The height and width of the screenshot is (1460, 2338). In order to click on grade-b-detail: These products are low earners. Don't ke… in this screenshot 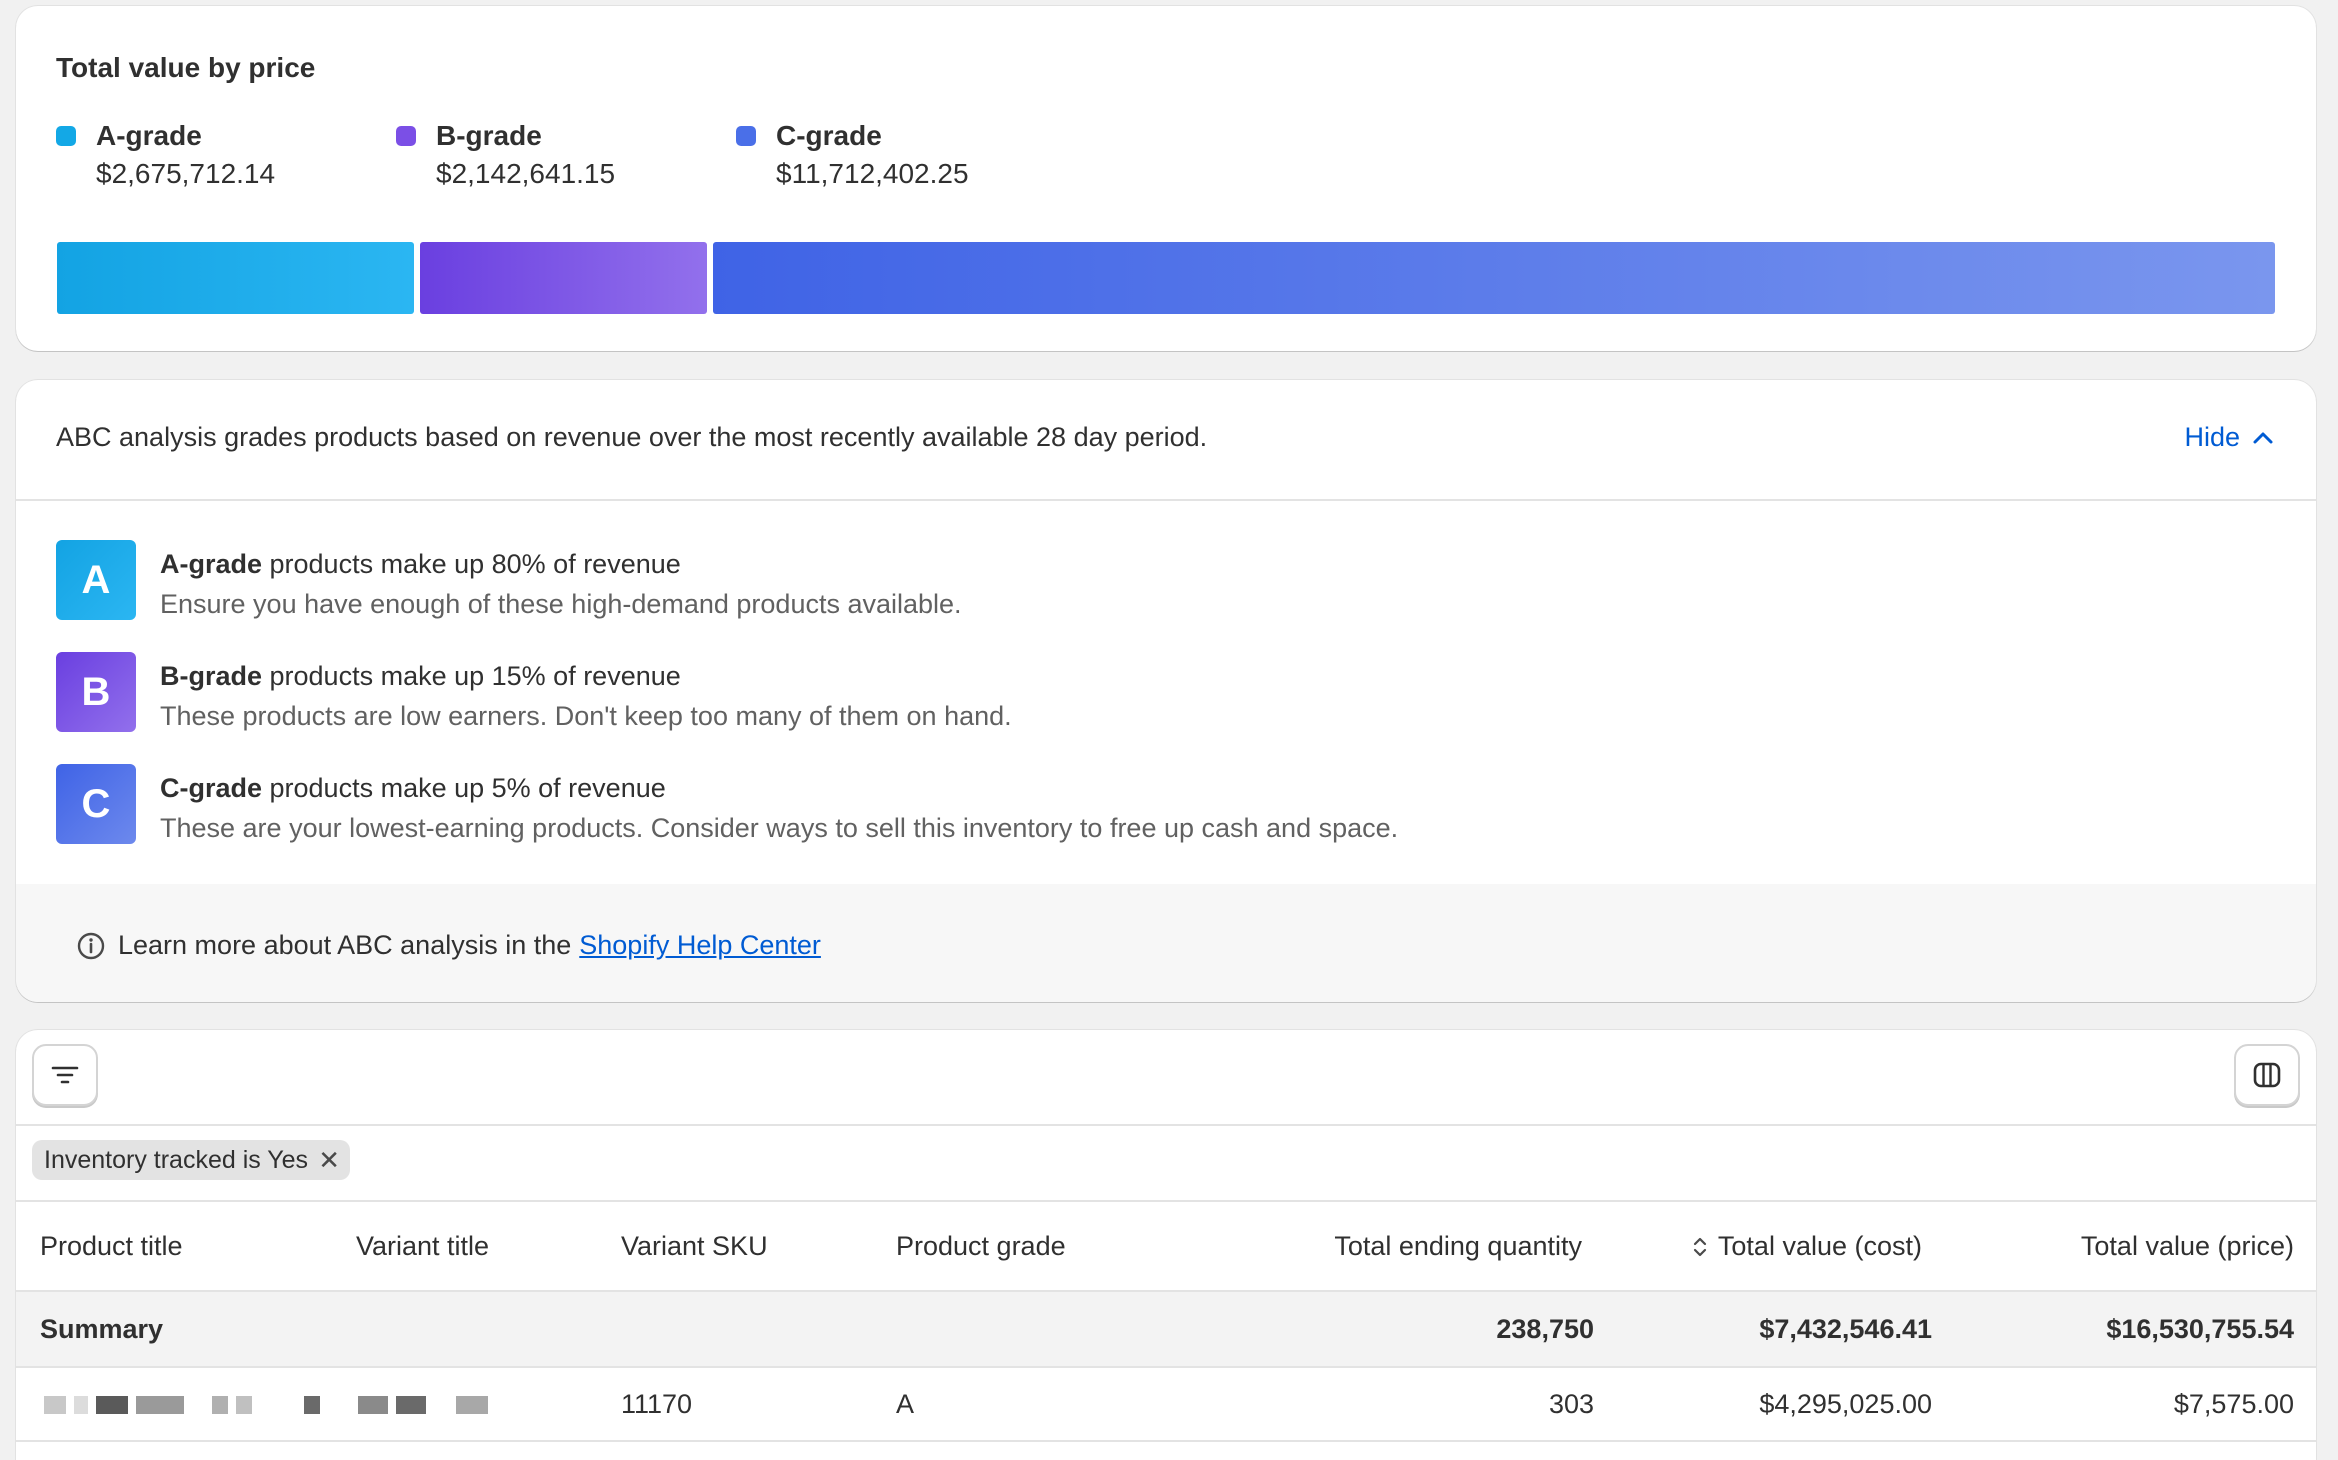, I will do `click(586, 716)`.